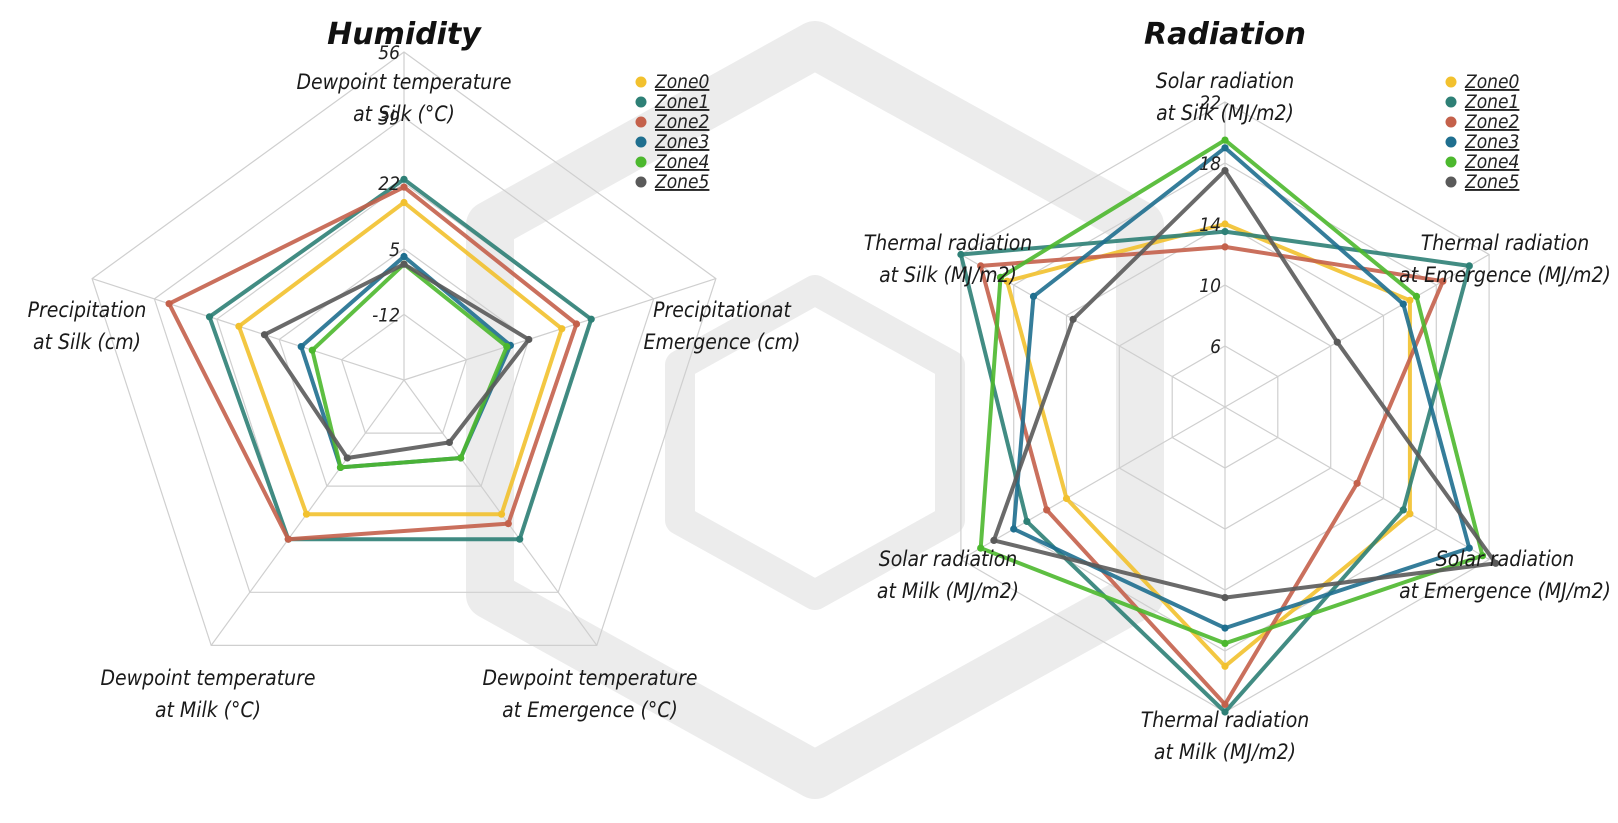  Describe the element at coordinates (672, 82) in the screenshot. I see `humidity-legend-item-zone0: Zone0` at that location.